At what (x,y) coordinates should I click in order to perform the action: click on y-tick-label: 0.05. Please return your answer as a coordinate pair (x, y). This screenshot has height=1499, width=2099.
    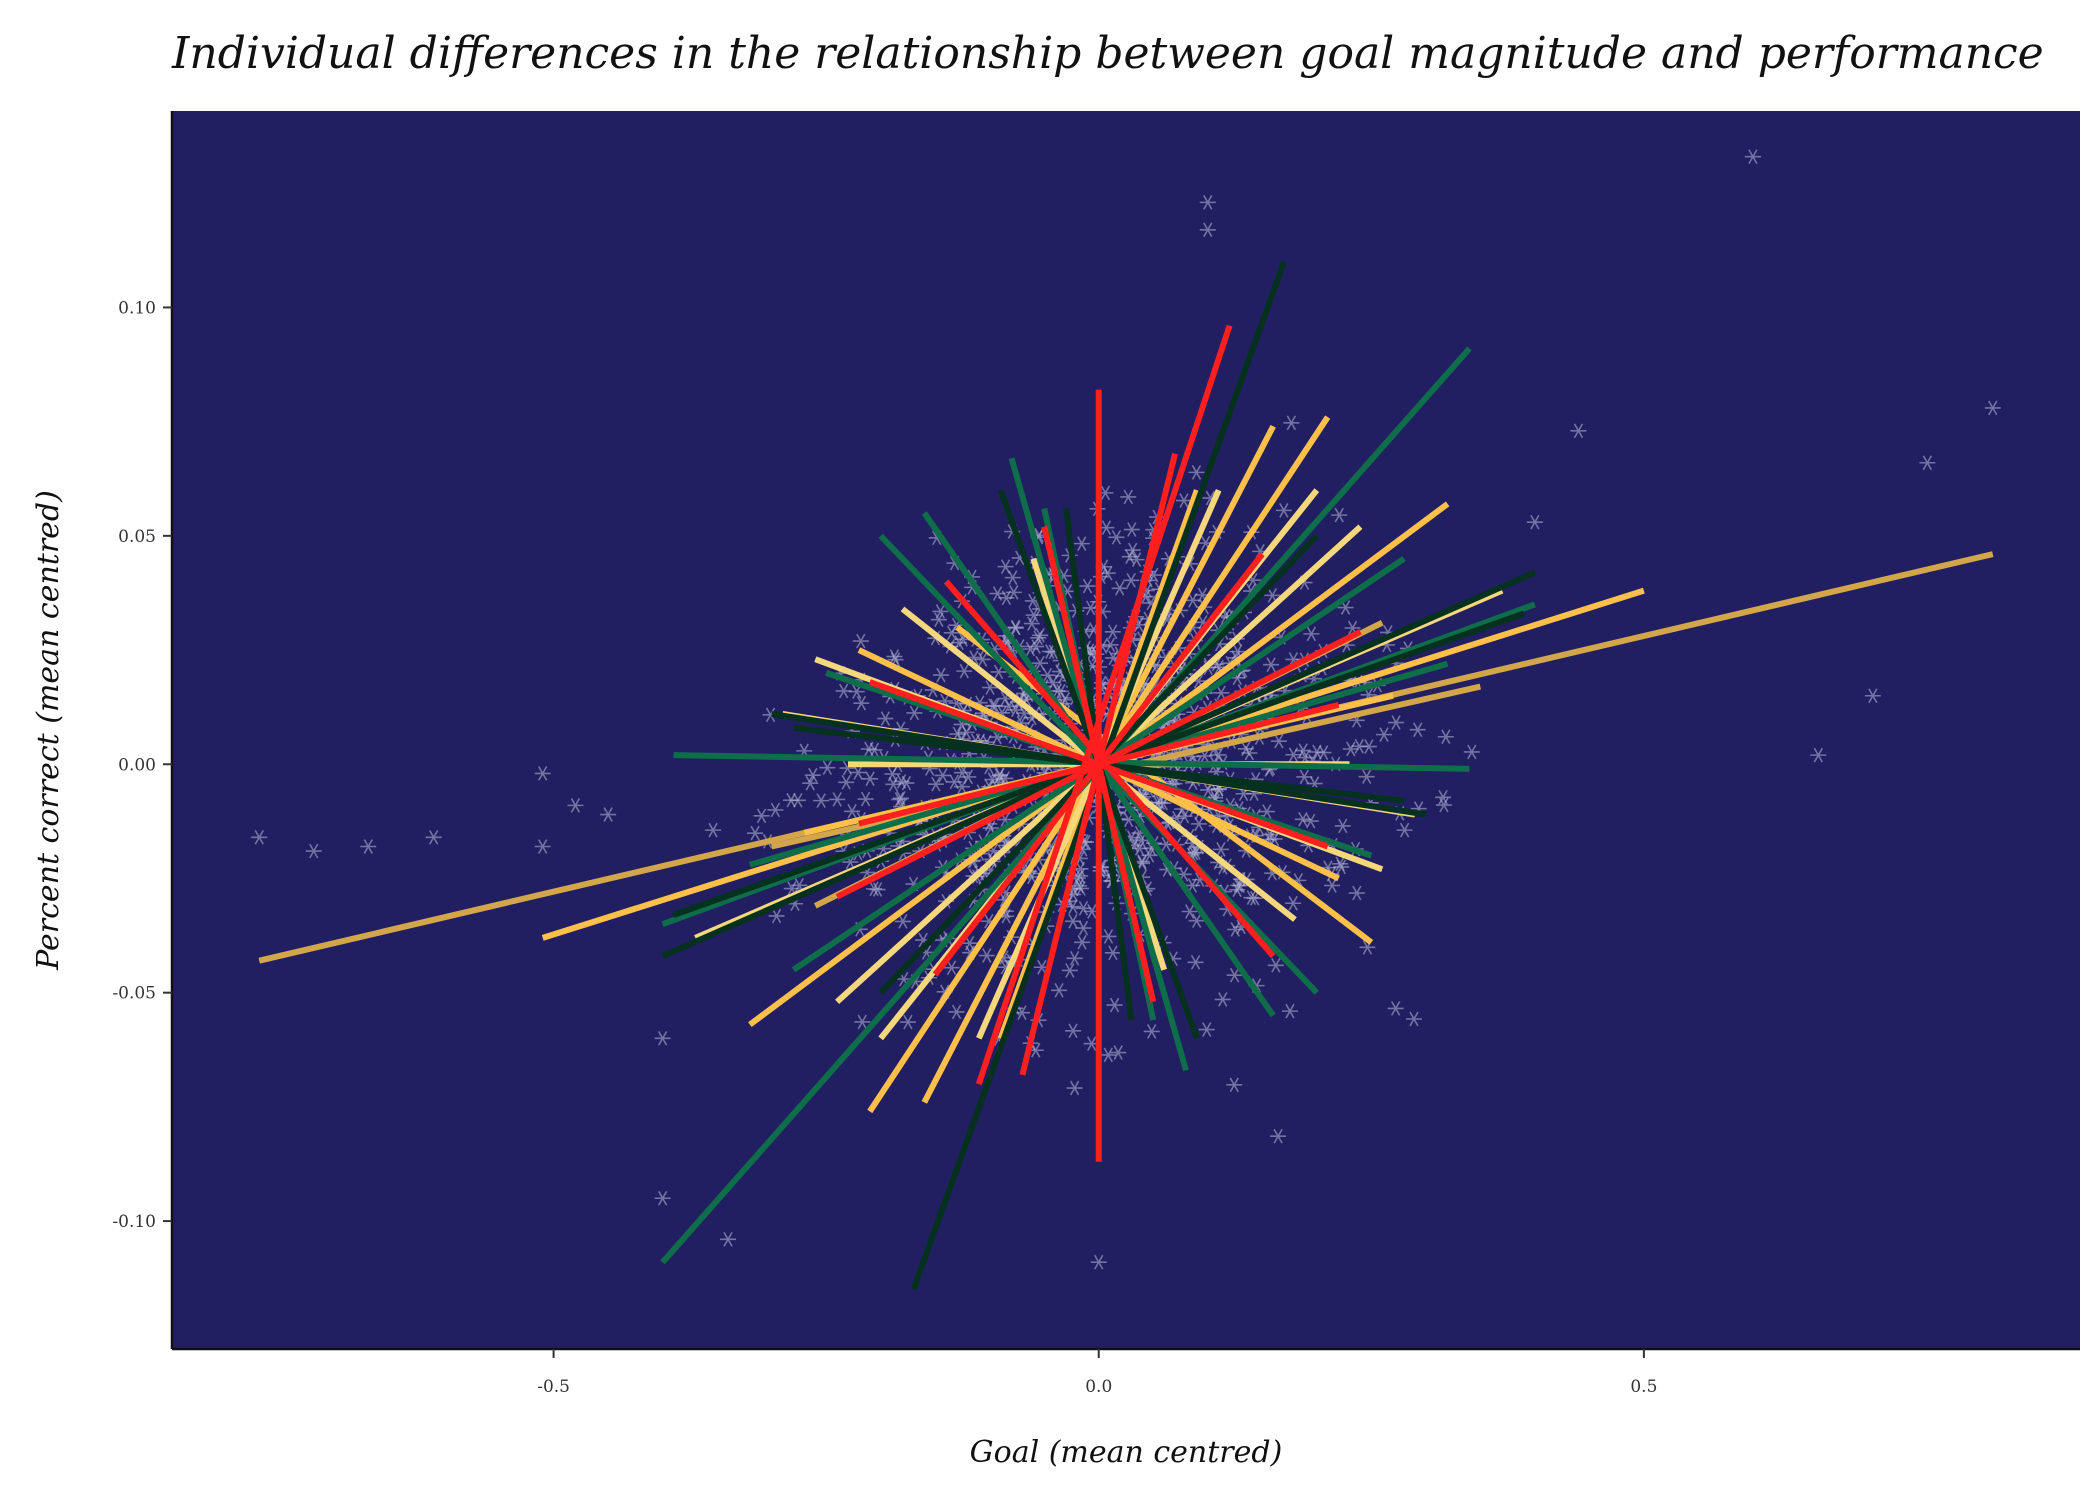
    Looking at the image, I should click on (137, 537).